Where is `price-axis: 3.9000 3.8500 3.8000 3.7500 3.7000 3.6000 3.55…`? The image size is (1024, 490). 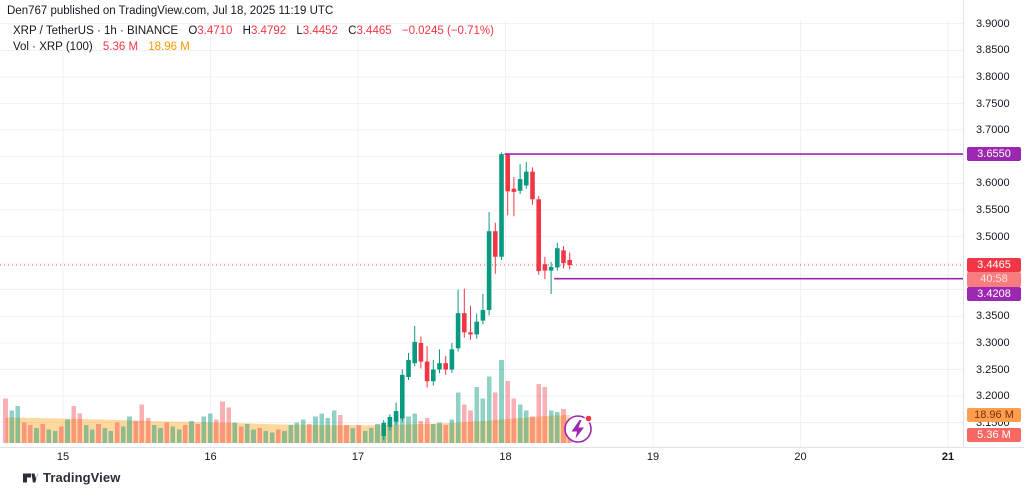 price-axis: 3.9000 3.8500 3.8000 3.7500 3.7000 3.6000 3.55… is located at coordinates (993, 223).